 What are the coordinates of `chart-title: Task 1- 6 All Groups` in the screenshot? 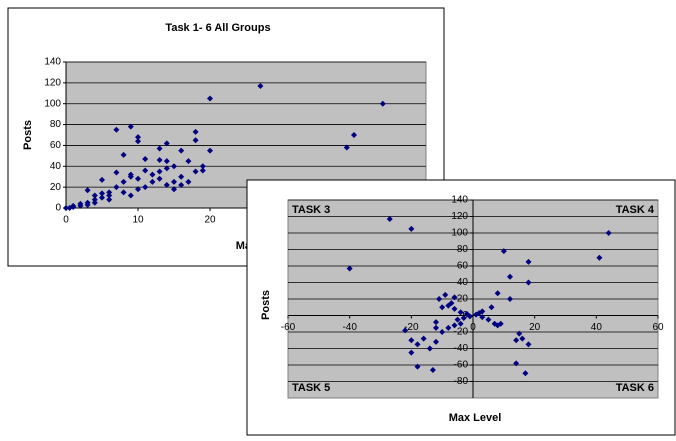 It's located at (217, 28).